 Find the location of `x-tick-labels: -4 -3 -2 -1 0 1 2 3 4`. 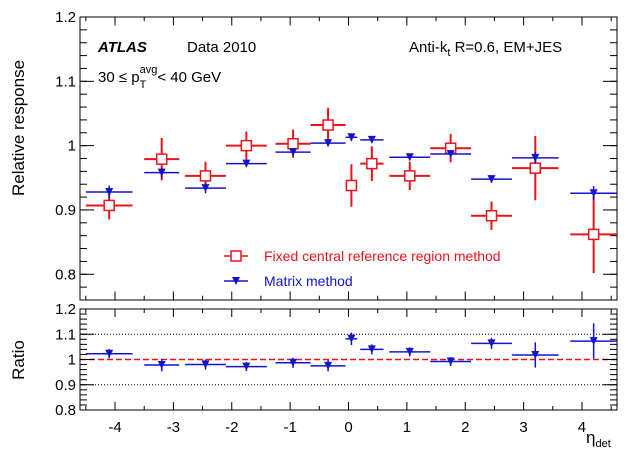

x-tick-labels: -4 -3 -2 -1 0 1 2 3 4 is located at coordinates (347, 427).